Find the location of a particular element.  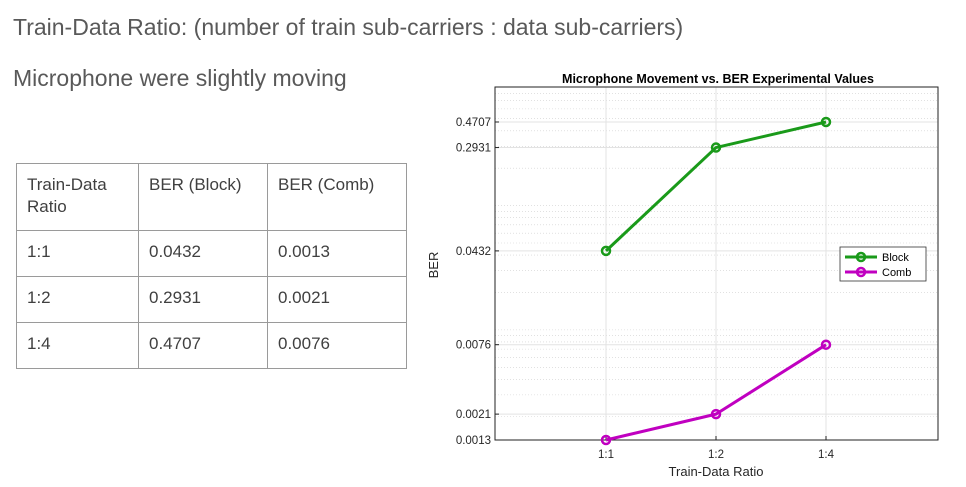

table-row: 1:2 0.2931 0.0021 is located at coordinates (211, 299).